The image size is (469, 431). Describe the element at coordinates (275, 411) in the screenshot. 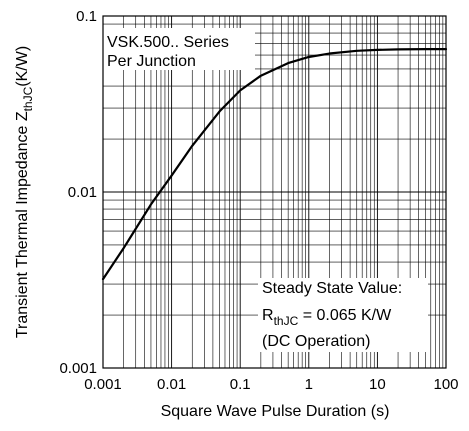

I see `x-axis-title: Square Wave Pulse Duration (s)` at that location.